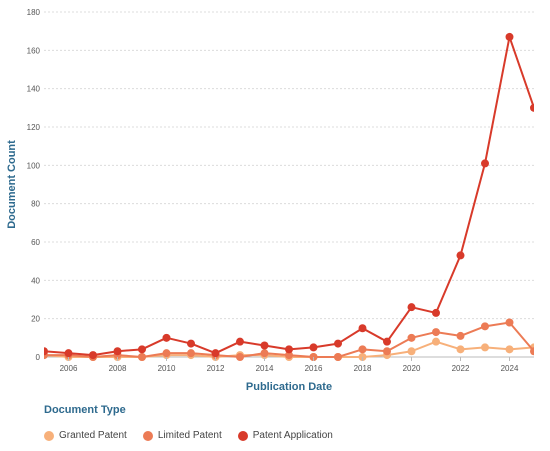 This screenshot has height=451, width=550. Describe the element at coordinates (34, 165) in the screenshot. I see `y-tick-label: 100` at that location.